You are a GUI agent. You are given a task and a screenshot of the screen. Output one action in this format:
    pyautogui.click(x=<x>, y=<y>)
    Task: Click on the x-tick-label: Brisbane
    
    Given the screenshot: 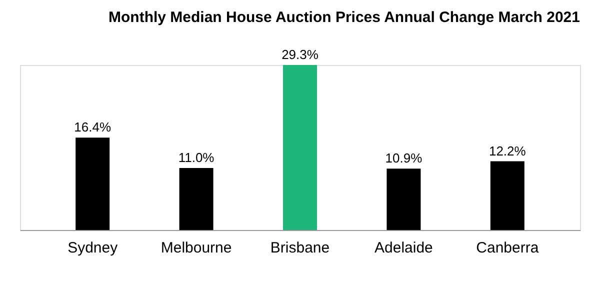 What is the action you would take?
    pyautogui.click(x=300, y=248)
    